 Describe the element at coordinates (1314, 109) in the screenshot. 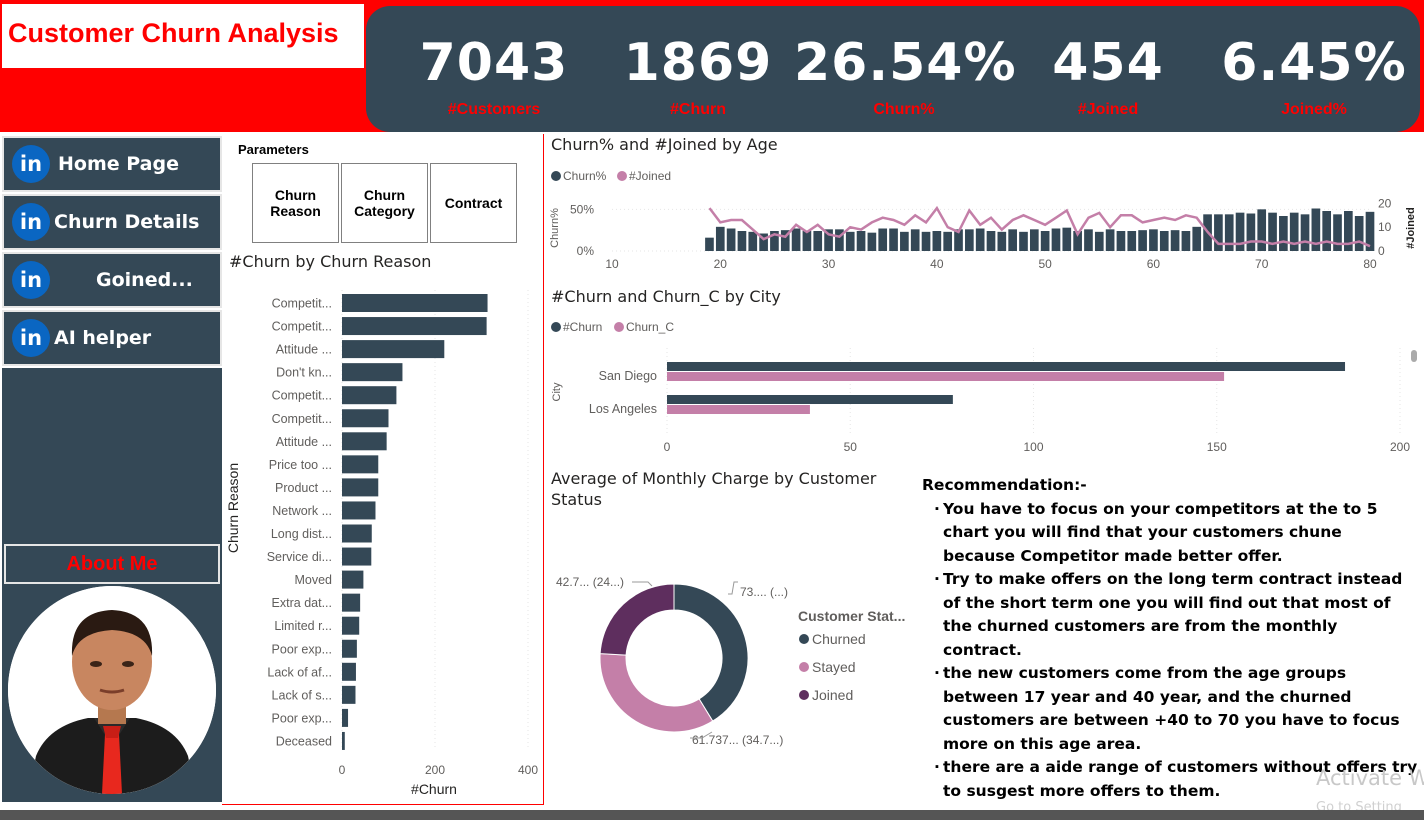

I see `kpi-label: Joined%` at that location.